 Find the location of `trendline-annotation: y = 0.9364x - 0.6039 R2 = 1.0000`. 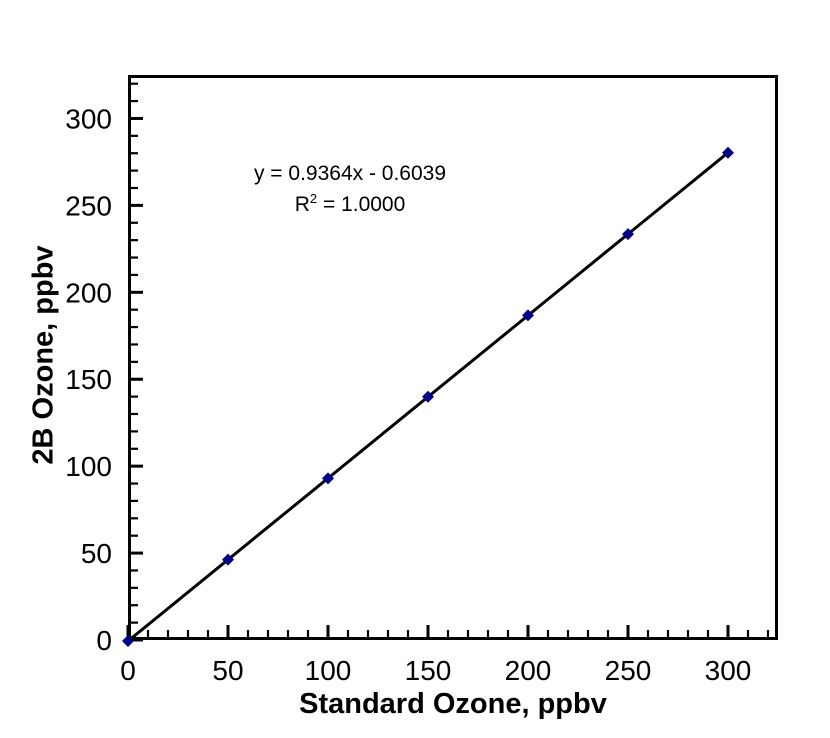

trendline-annotation: y = 0.9364x - 0.6039 R2 = 1.0000 is located at coordinates (350, 189).